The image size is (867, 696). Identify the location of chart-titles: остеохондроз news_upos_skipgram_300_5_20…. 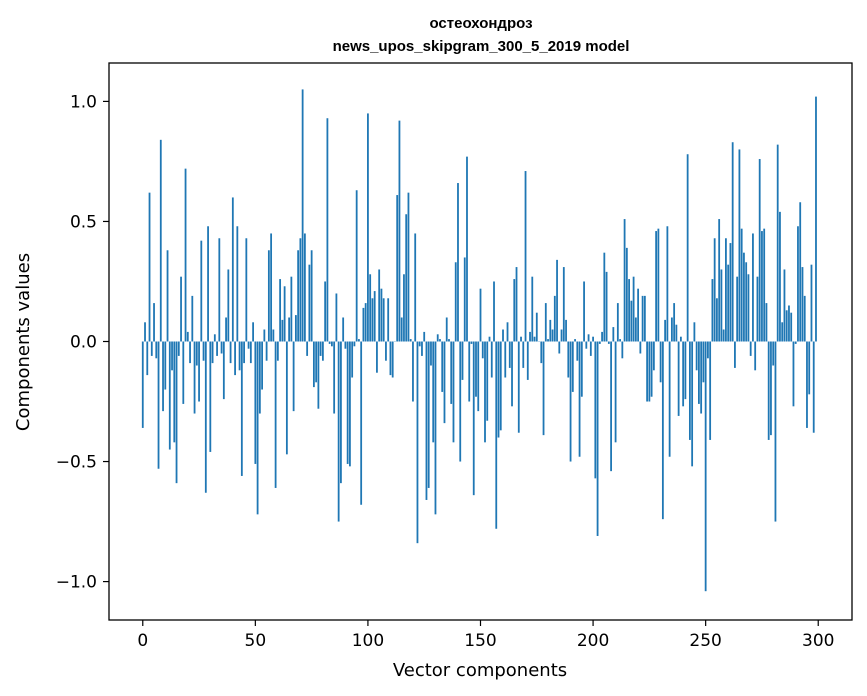
(481, 35).